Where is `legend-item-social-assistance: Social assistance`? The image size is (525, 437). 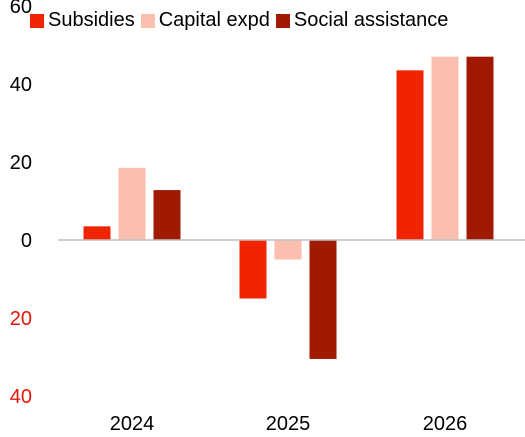 legend-item-social-assistance: Social assistance is located at coordinates (362, 20).